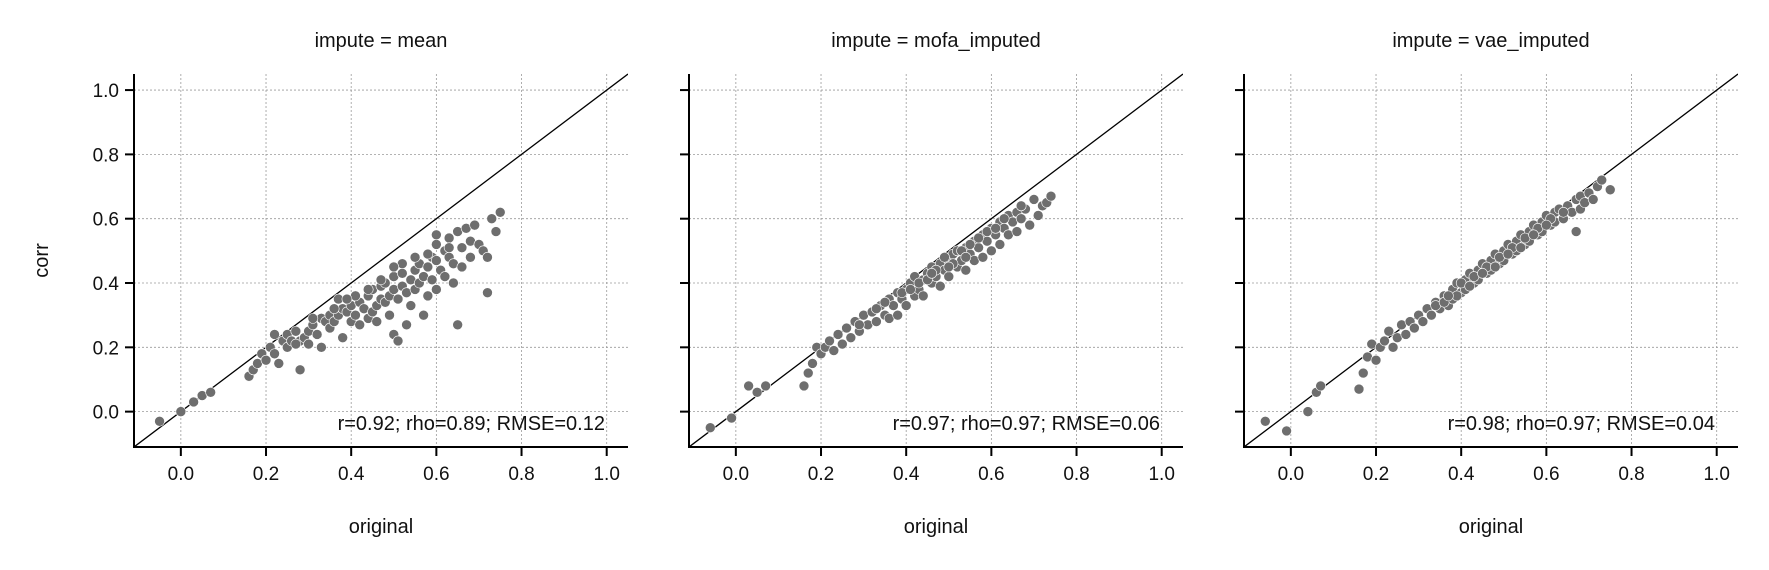  I want to click on y-tick-label: 0.0, so click(106, 413).